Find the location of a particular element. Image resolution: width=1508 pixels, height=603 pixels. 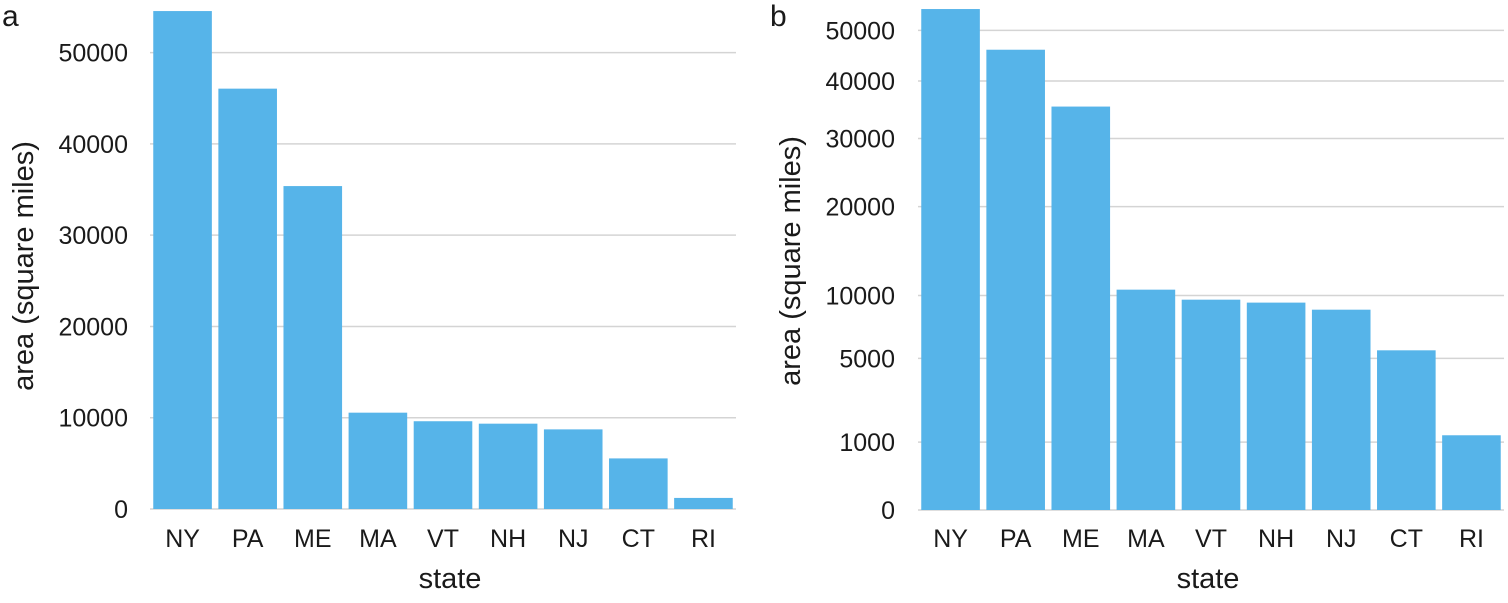

panel-a-bar-vt is located at coordinates (443, 465).